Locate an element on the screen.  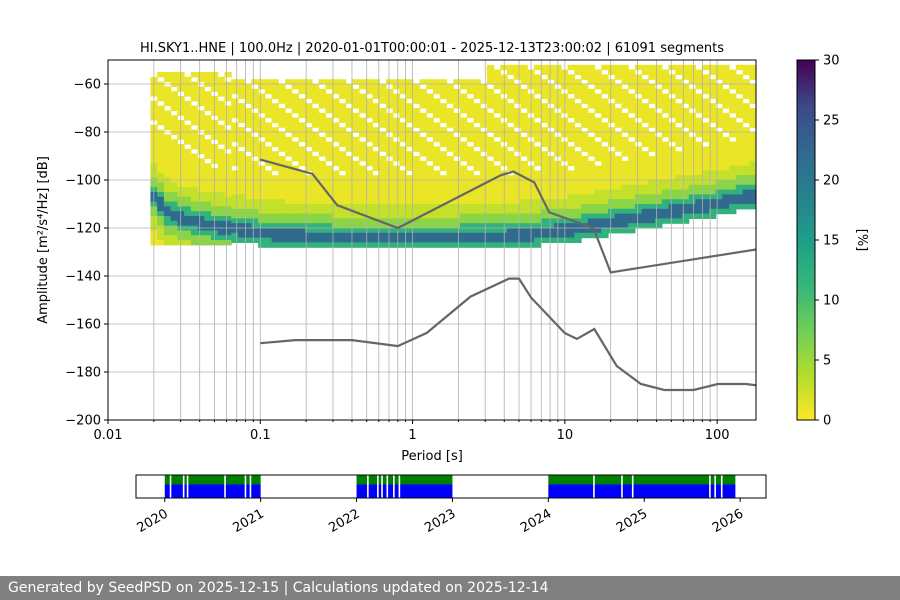
colorbar-tick-label: 5 is located at coordinates (827, 361).